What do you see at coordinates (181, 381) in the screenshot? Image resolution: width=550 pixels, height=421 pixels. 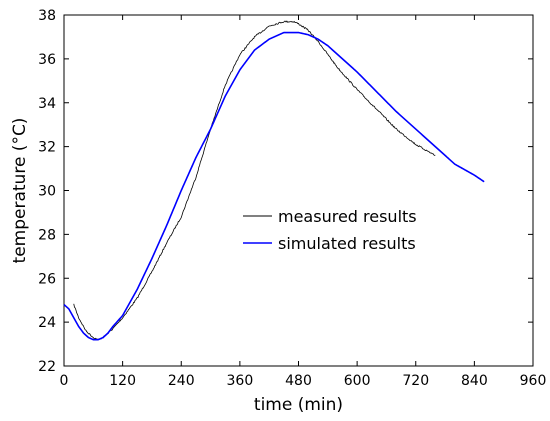 I see `x-tick-label: 240` at bounding box center [181, 381].